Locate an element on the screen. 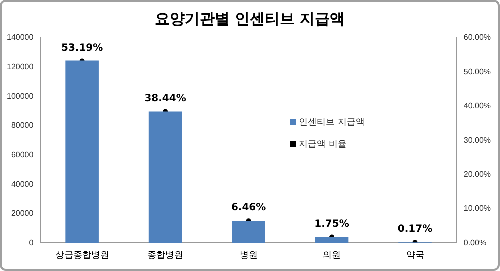 The width and height of the screenshot is (500, 271). y-tick-label: 100000 is located at coordinates (20, 96).